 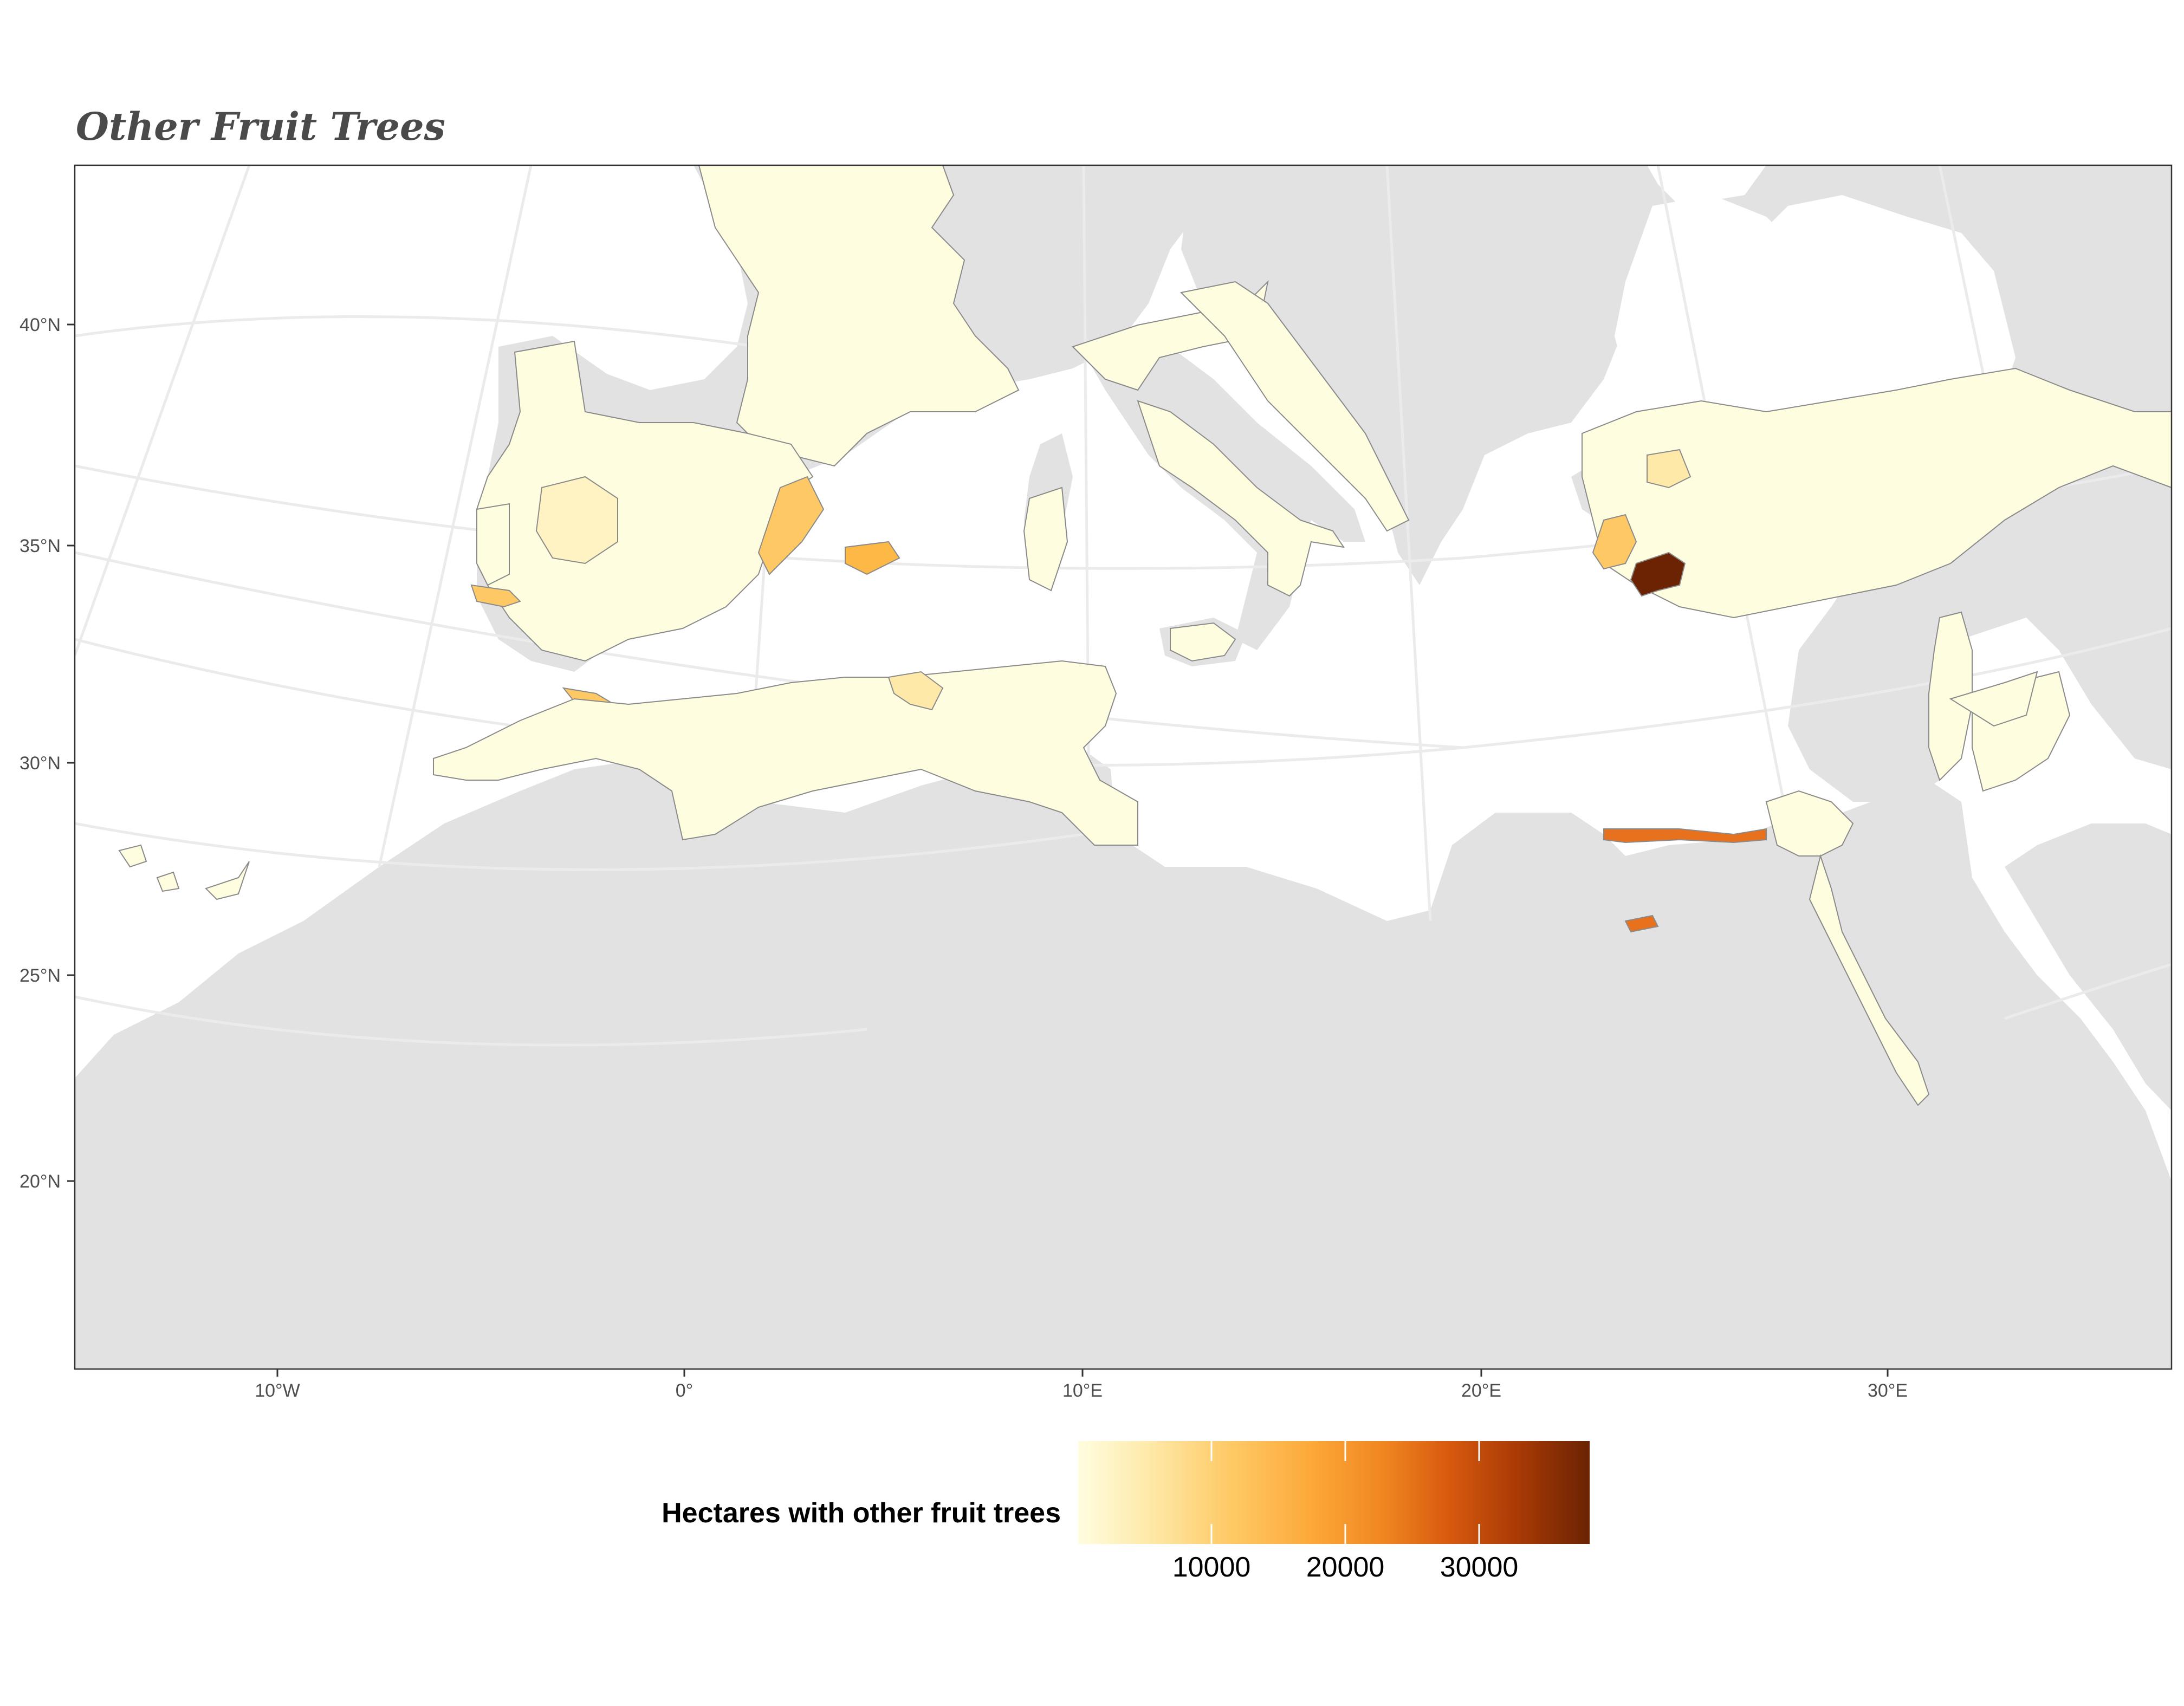 What do you see at coordinates (645, 501) in the screenshot?
I see `region-iberia` at bounding box center [645, 501].